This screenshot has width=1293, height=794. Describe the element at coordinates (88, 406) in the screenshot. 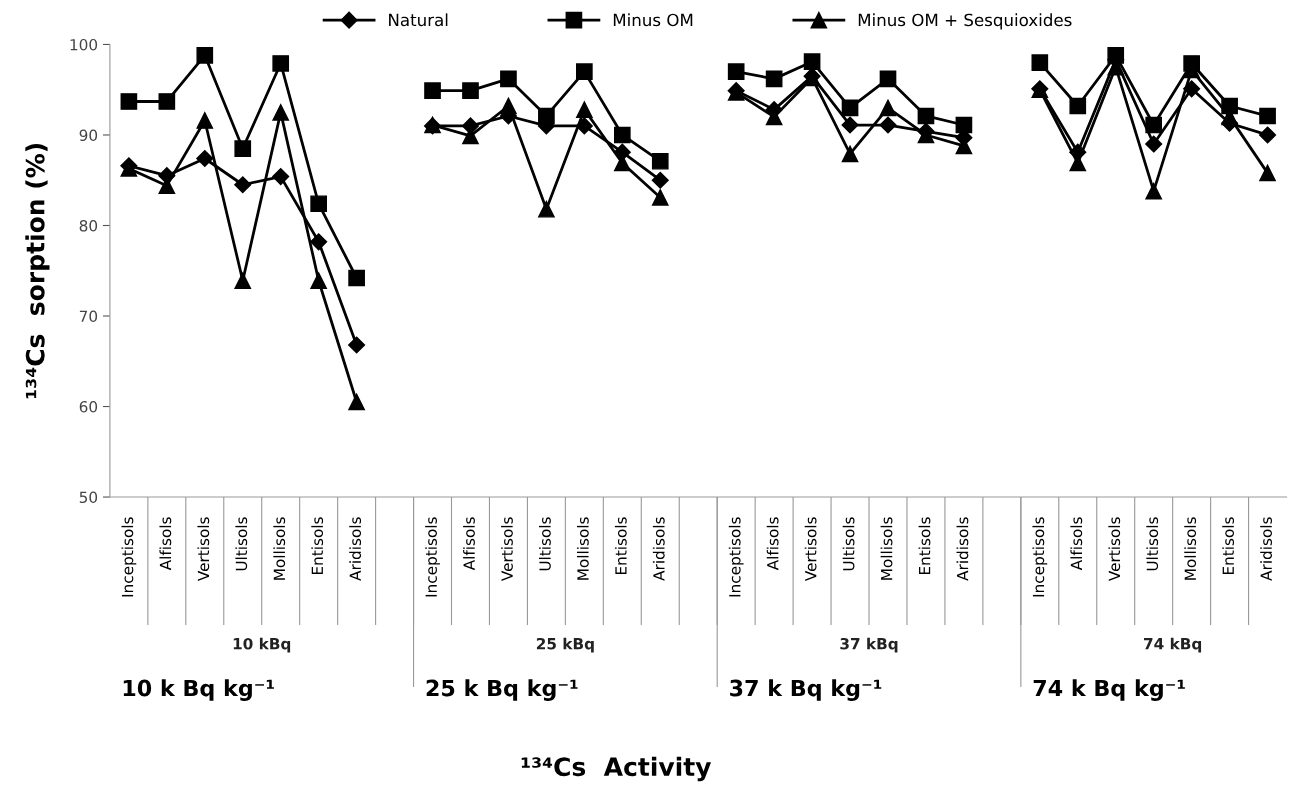

I see `y-tick-label: 60` at that location.